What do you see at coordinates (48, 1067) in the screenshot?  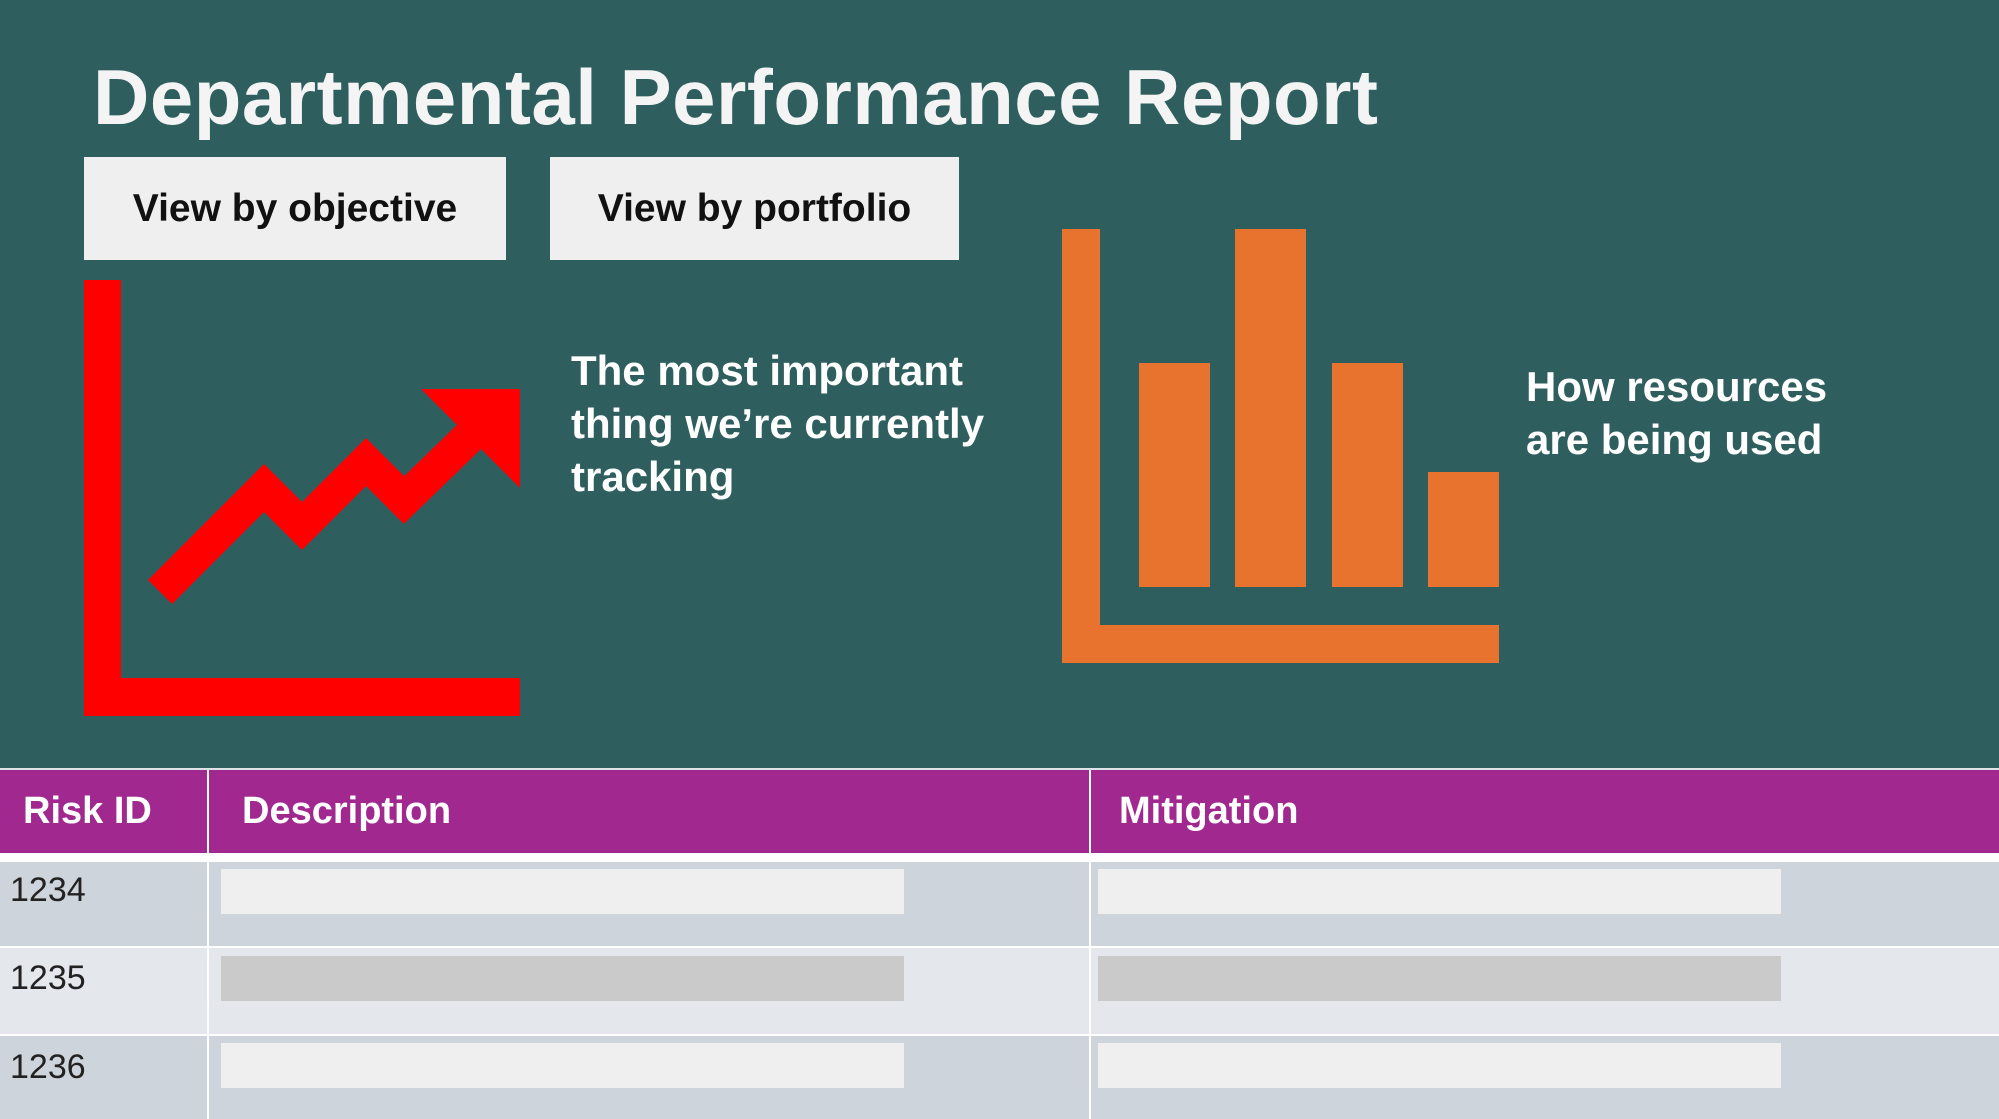 I see `risk-id: 1236` at bounding box center [48, 1067].